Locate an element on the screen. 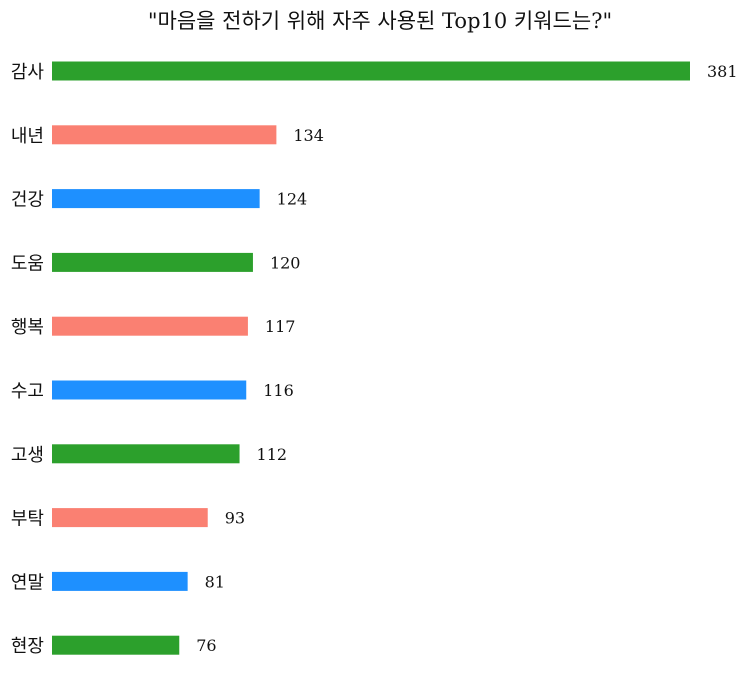 This screenshot has width=747, height=691. value-label-7: 112 is located at coordinates (272, 454).